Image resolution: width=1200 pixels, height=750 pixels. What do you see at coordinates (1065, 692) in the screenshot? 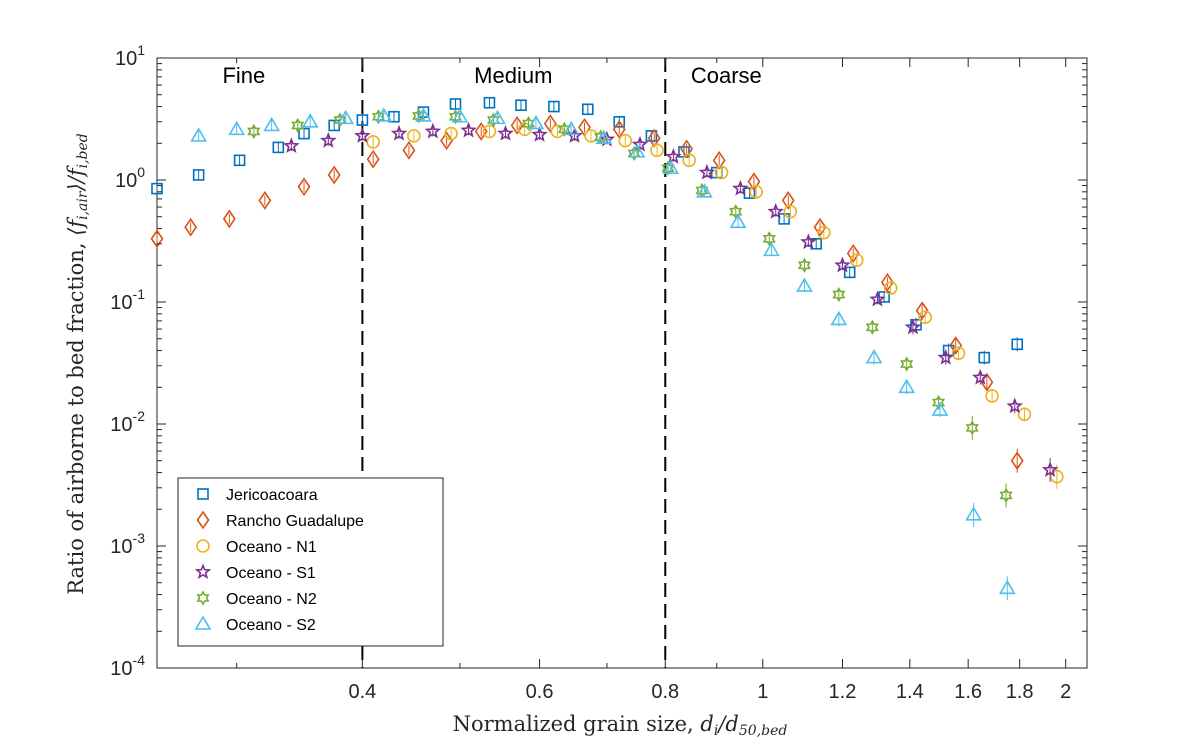
I see `x-tick-label: 2` at bounding box center [1065, 692].